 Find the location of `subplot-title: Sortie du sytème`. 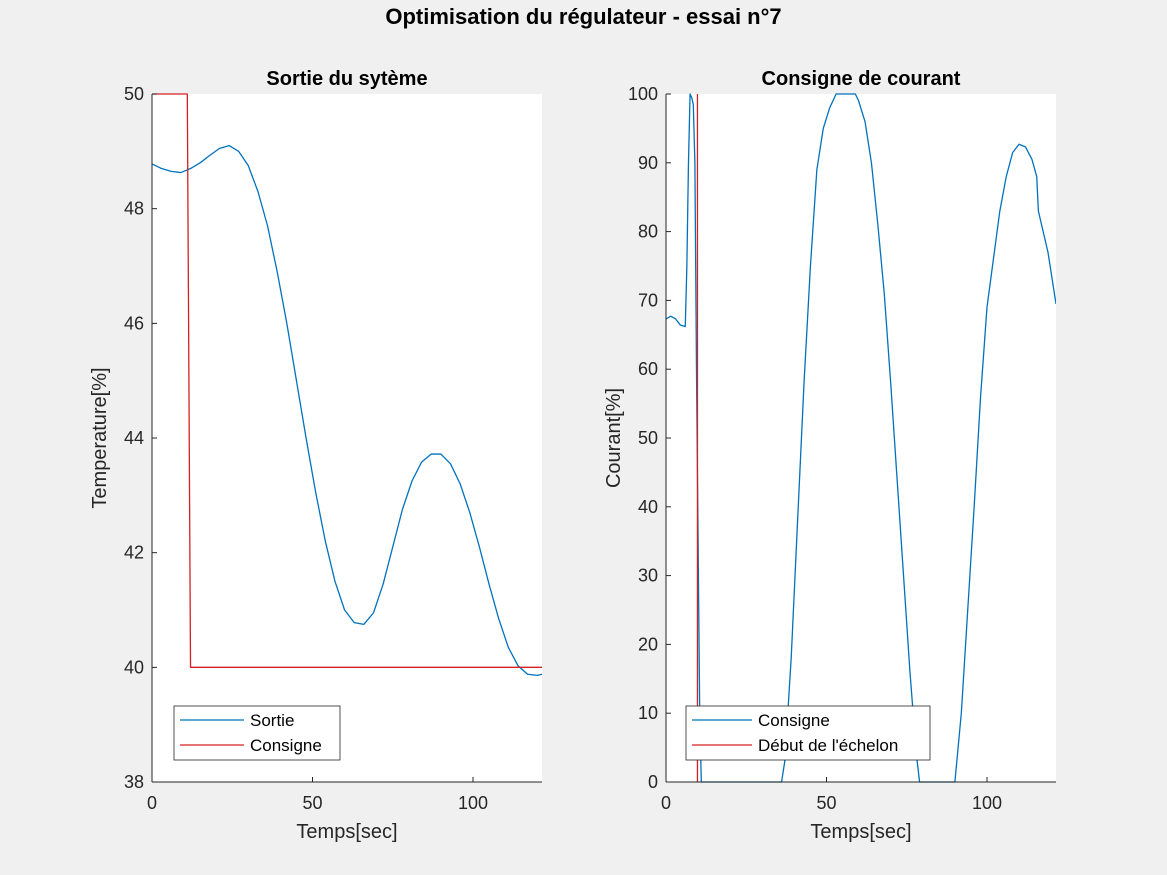

subplot-title: Sortie du sytème is located at coordinates (346, 79).